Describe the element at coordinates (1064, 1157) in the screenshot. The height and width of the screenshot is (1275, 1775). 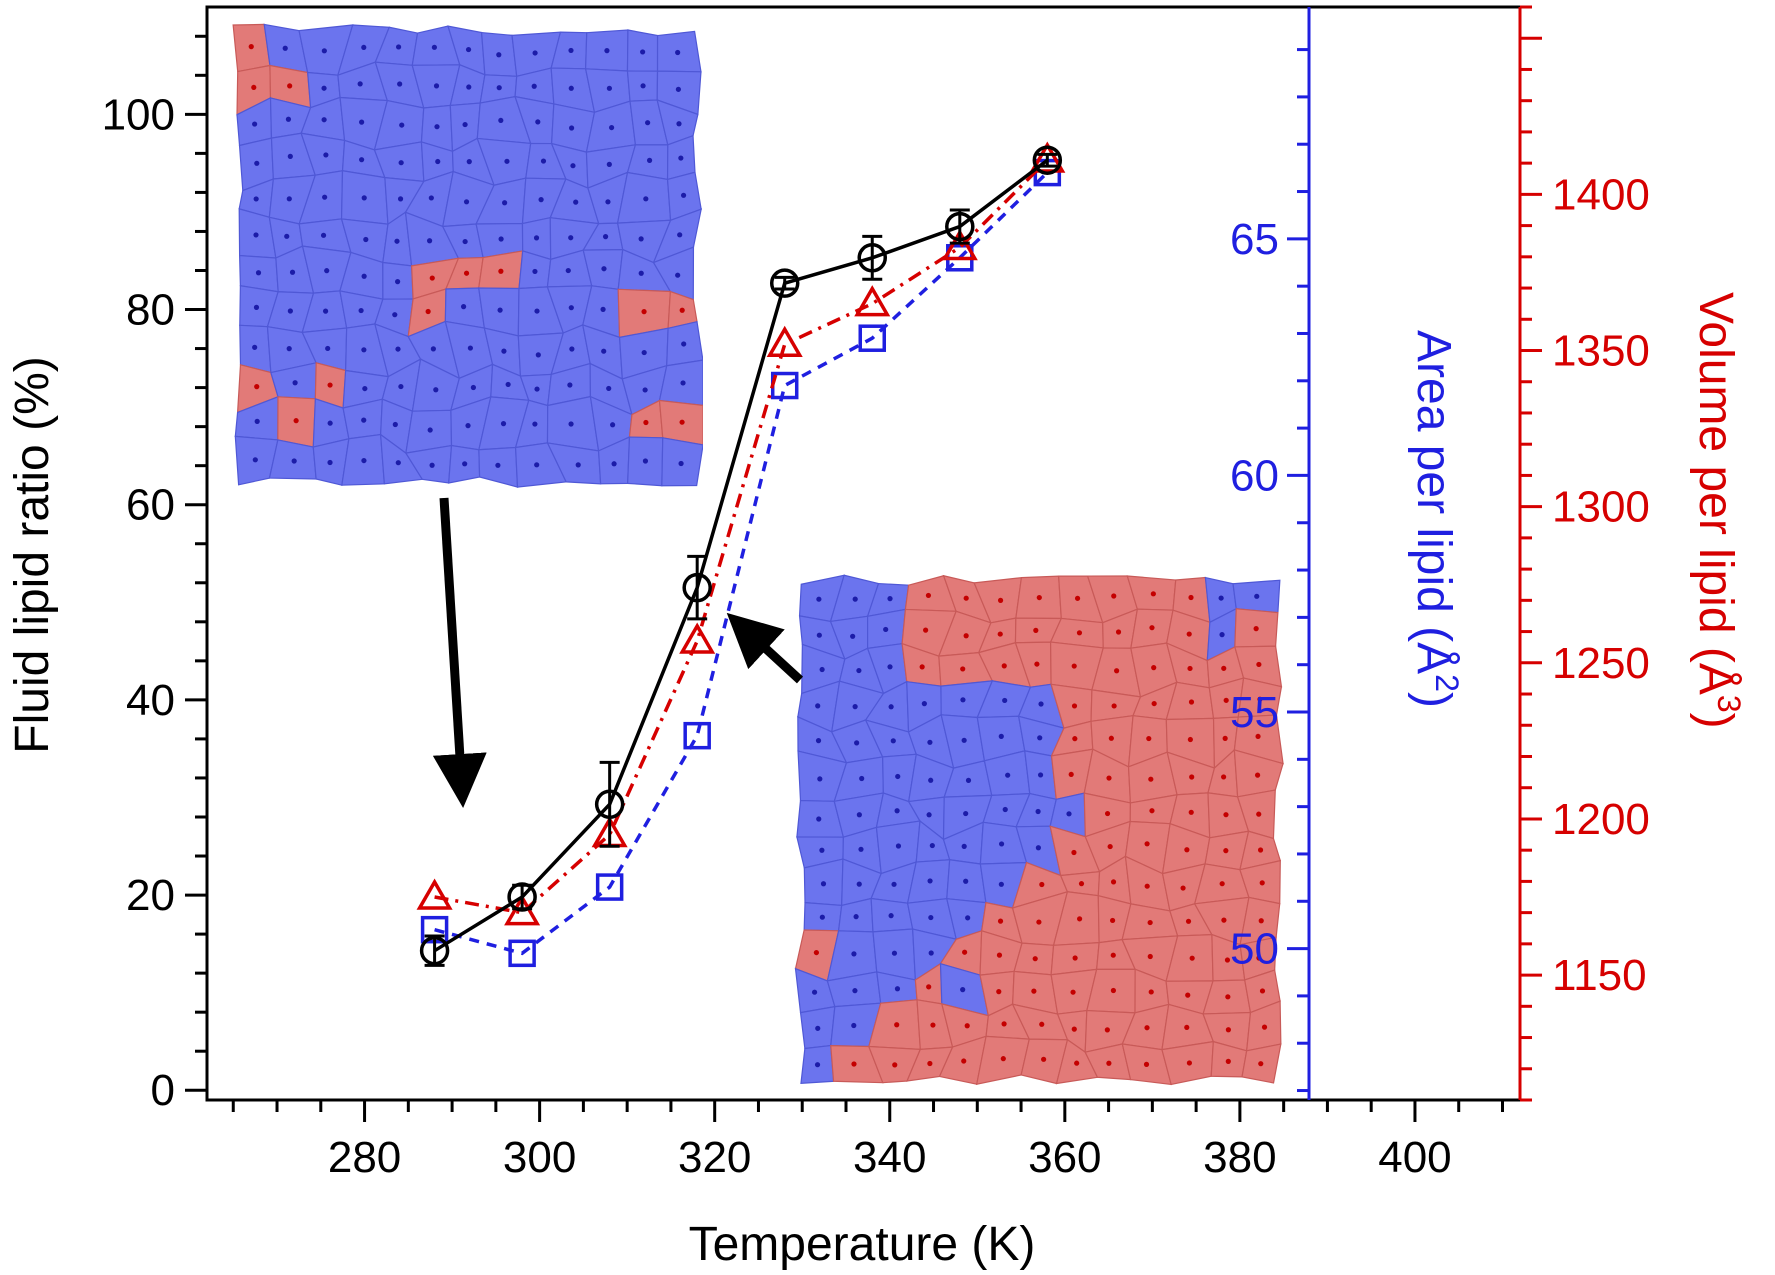
I see `x-tick-label: 360` at that location.